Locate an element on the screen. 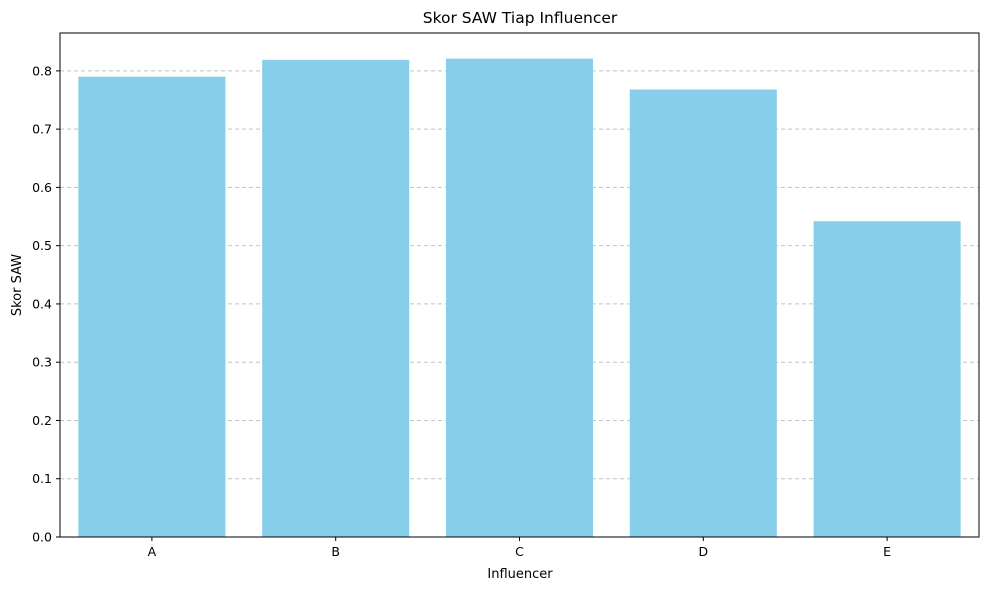 The height and width of the screenshot is (590, 989). bar-c is located at coordinates (519, 297).